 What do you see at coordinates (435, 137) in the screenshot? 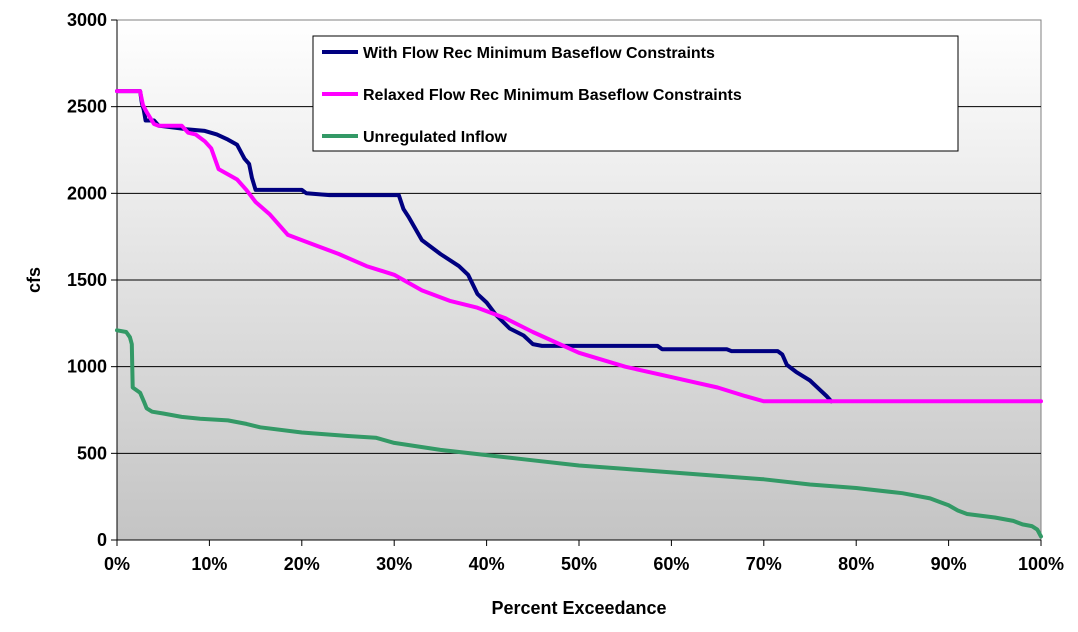
I see `legend-label-unregulated-inflow: Unregulated Inflow` at bounding box center [435, 137].